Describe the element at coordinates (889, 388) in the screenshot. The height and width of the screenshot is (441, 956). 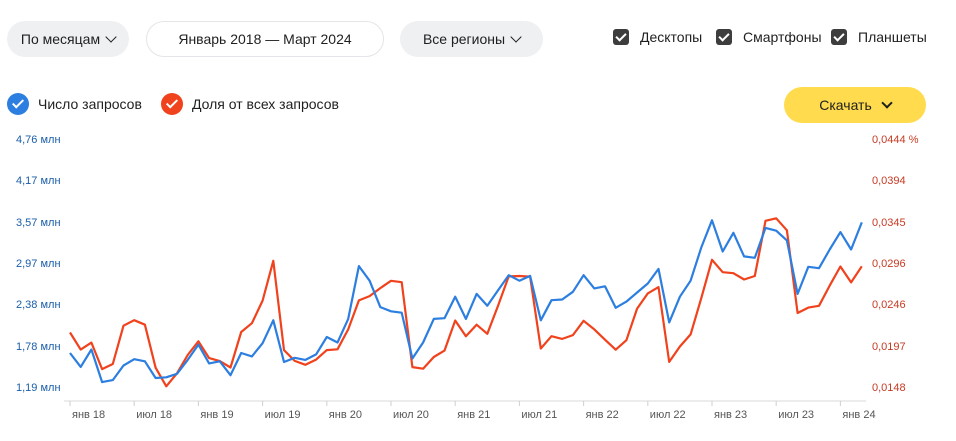
I see `y-right-tick: 0,0148` at that location.